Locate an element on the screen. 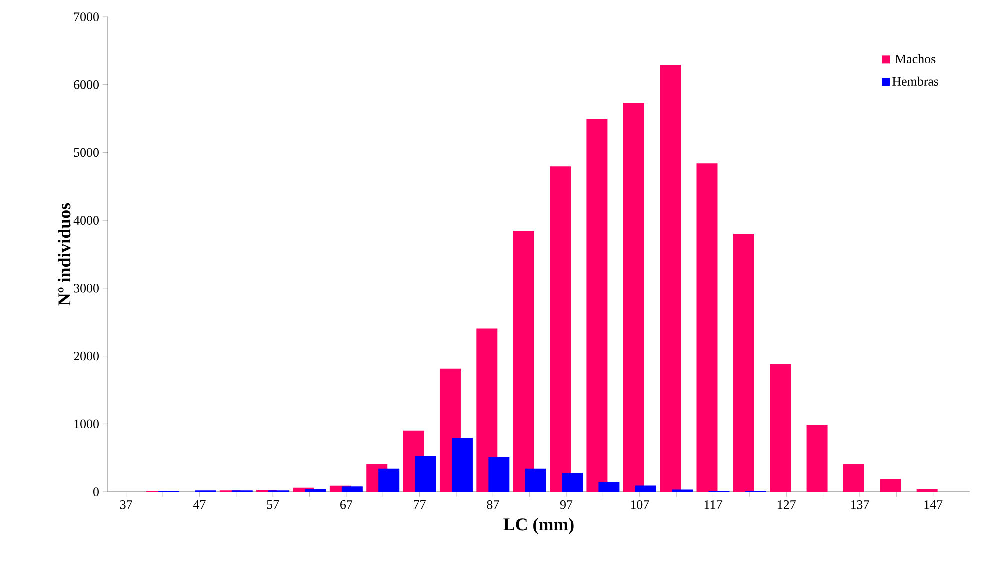 The width and height of the screenshot is (982, 577). y-tick-label: 7000 is located at coordinates (86, 17).